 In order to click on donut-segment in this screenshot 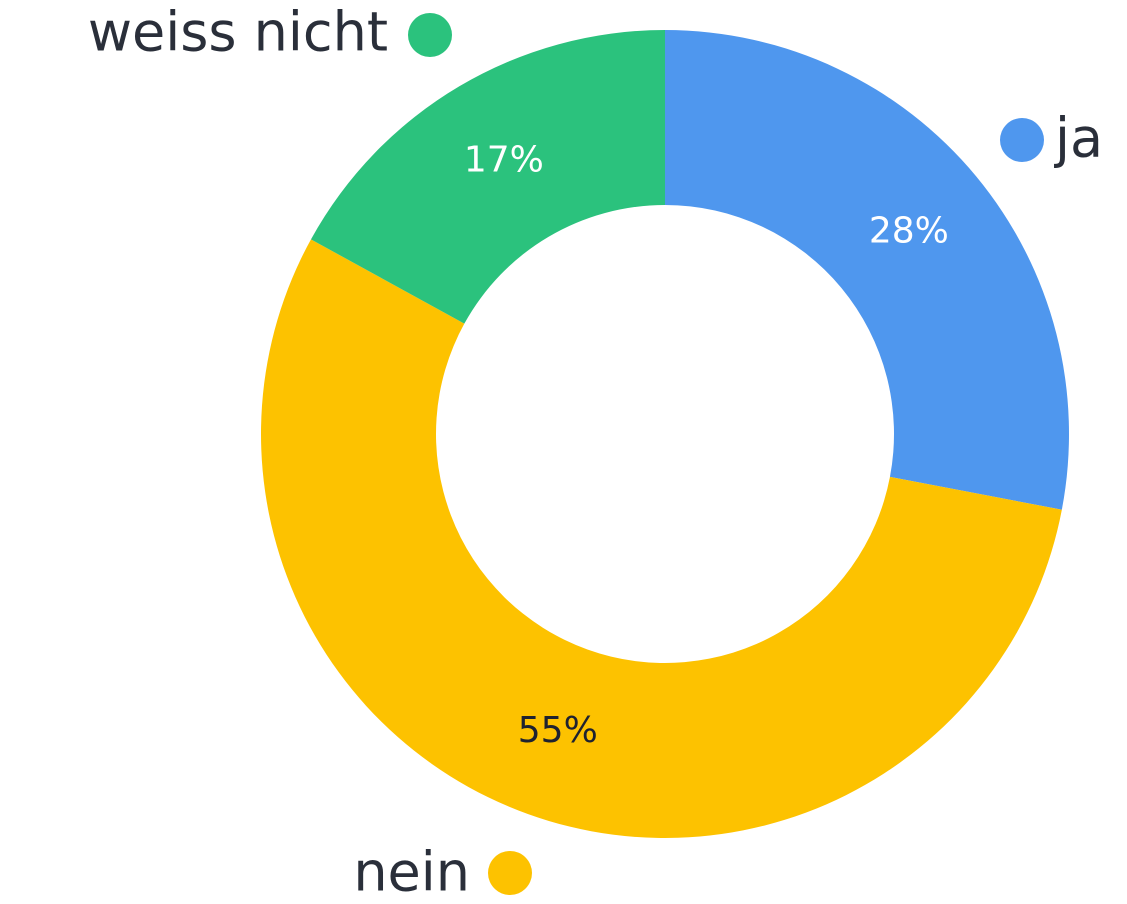, I will do `click(487, 177)`.